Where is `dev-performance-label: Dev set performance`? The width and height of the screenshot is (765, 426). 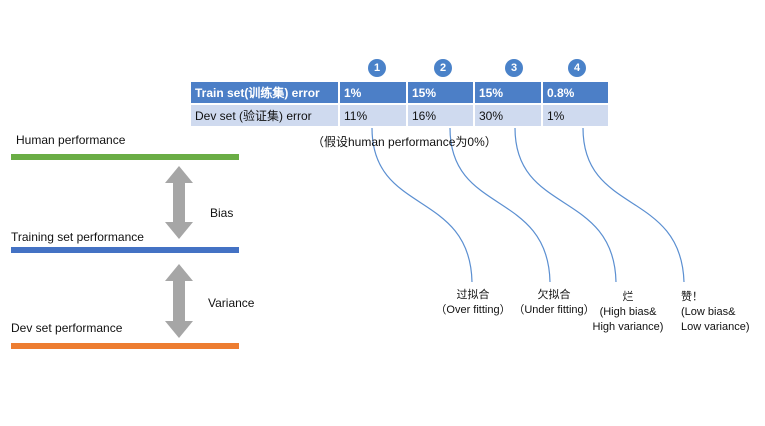 dev-performance-label: Dev set performance is located at coordinates (67, 328).